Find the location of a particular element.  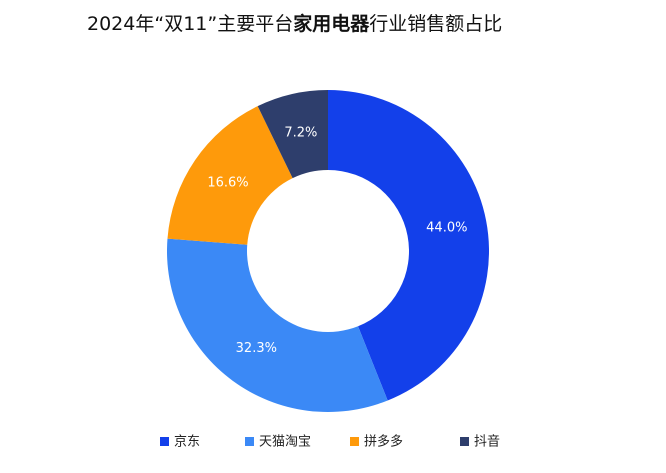

data-label: 16.6% is located at coordinates (227, 182).